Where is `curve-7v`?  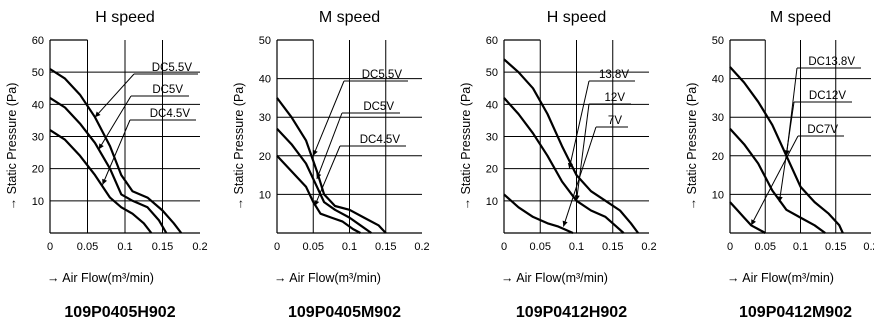
curve-7v is located at coordinates (538, 214).